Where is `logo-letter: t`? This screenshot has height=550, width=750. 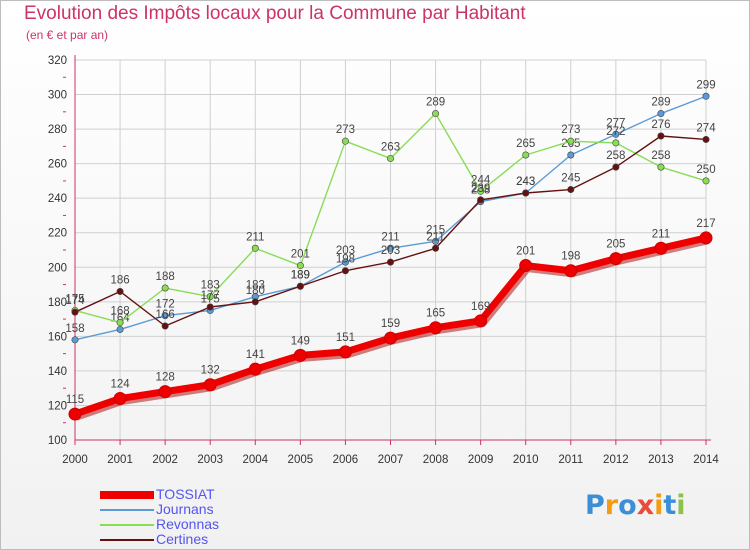
logo-letter: t is located at coordinates (670, 505).